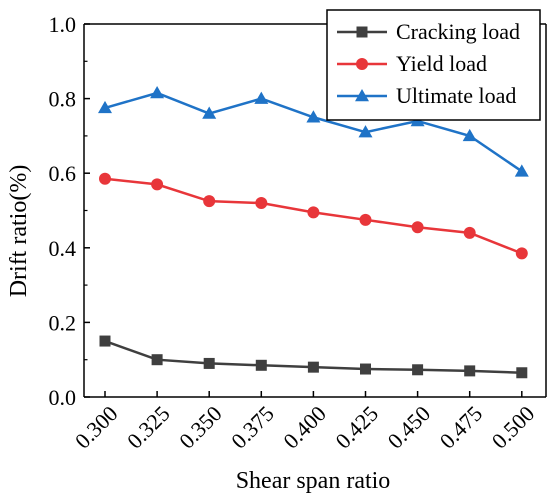 This screenshot has width=550, height=503. I want to click on x-tick-label: 0.325, so click(148, 427).